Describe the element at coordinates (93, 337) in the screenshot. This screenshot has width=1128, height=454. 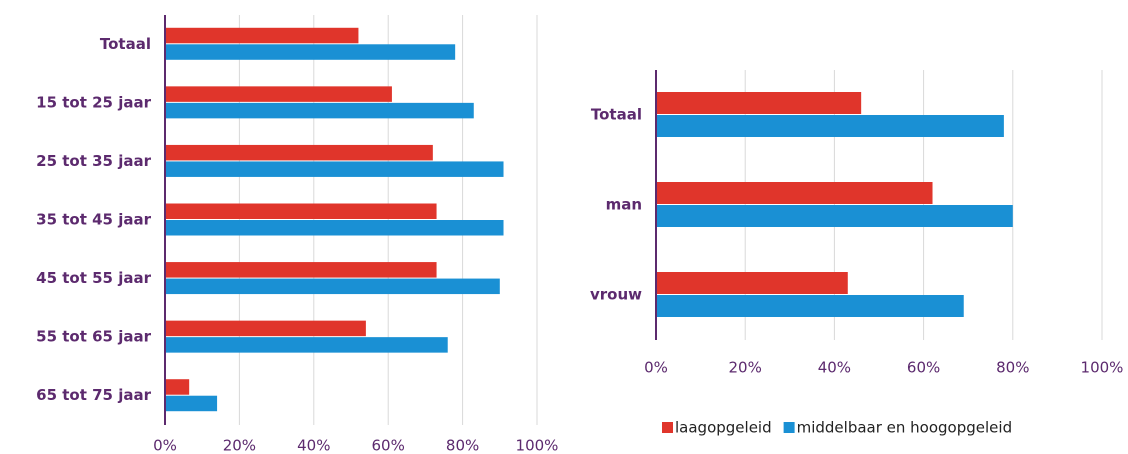
I see `y-tick-label: 55 tot 65 jaar` at that location.